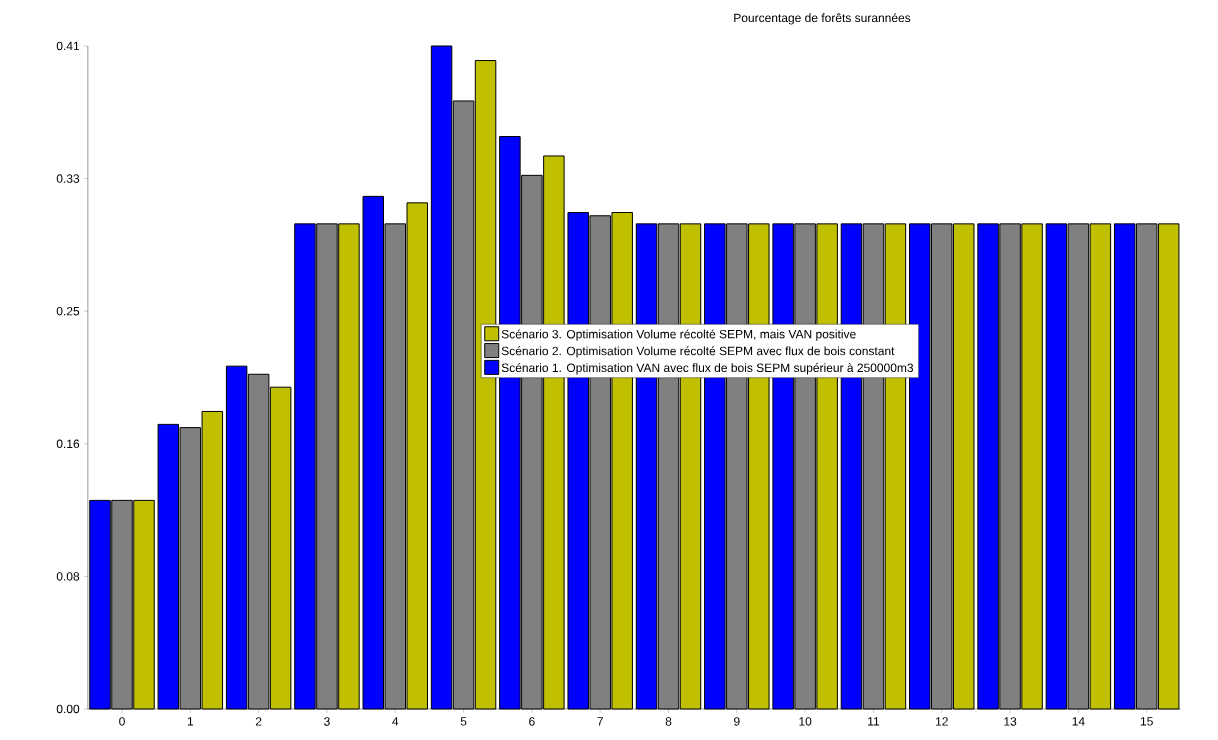 This screenshot has height=740, width=1218. What do you see at coordinates (1010, 721) in the screenshot?
I see `x-tick-label: 13` at bounding box center [1010, 721].